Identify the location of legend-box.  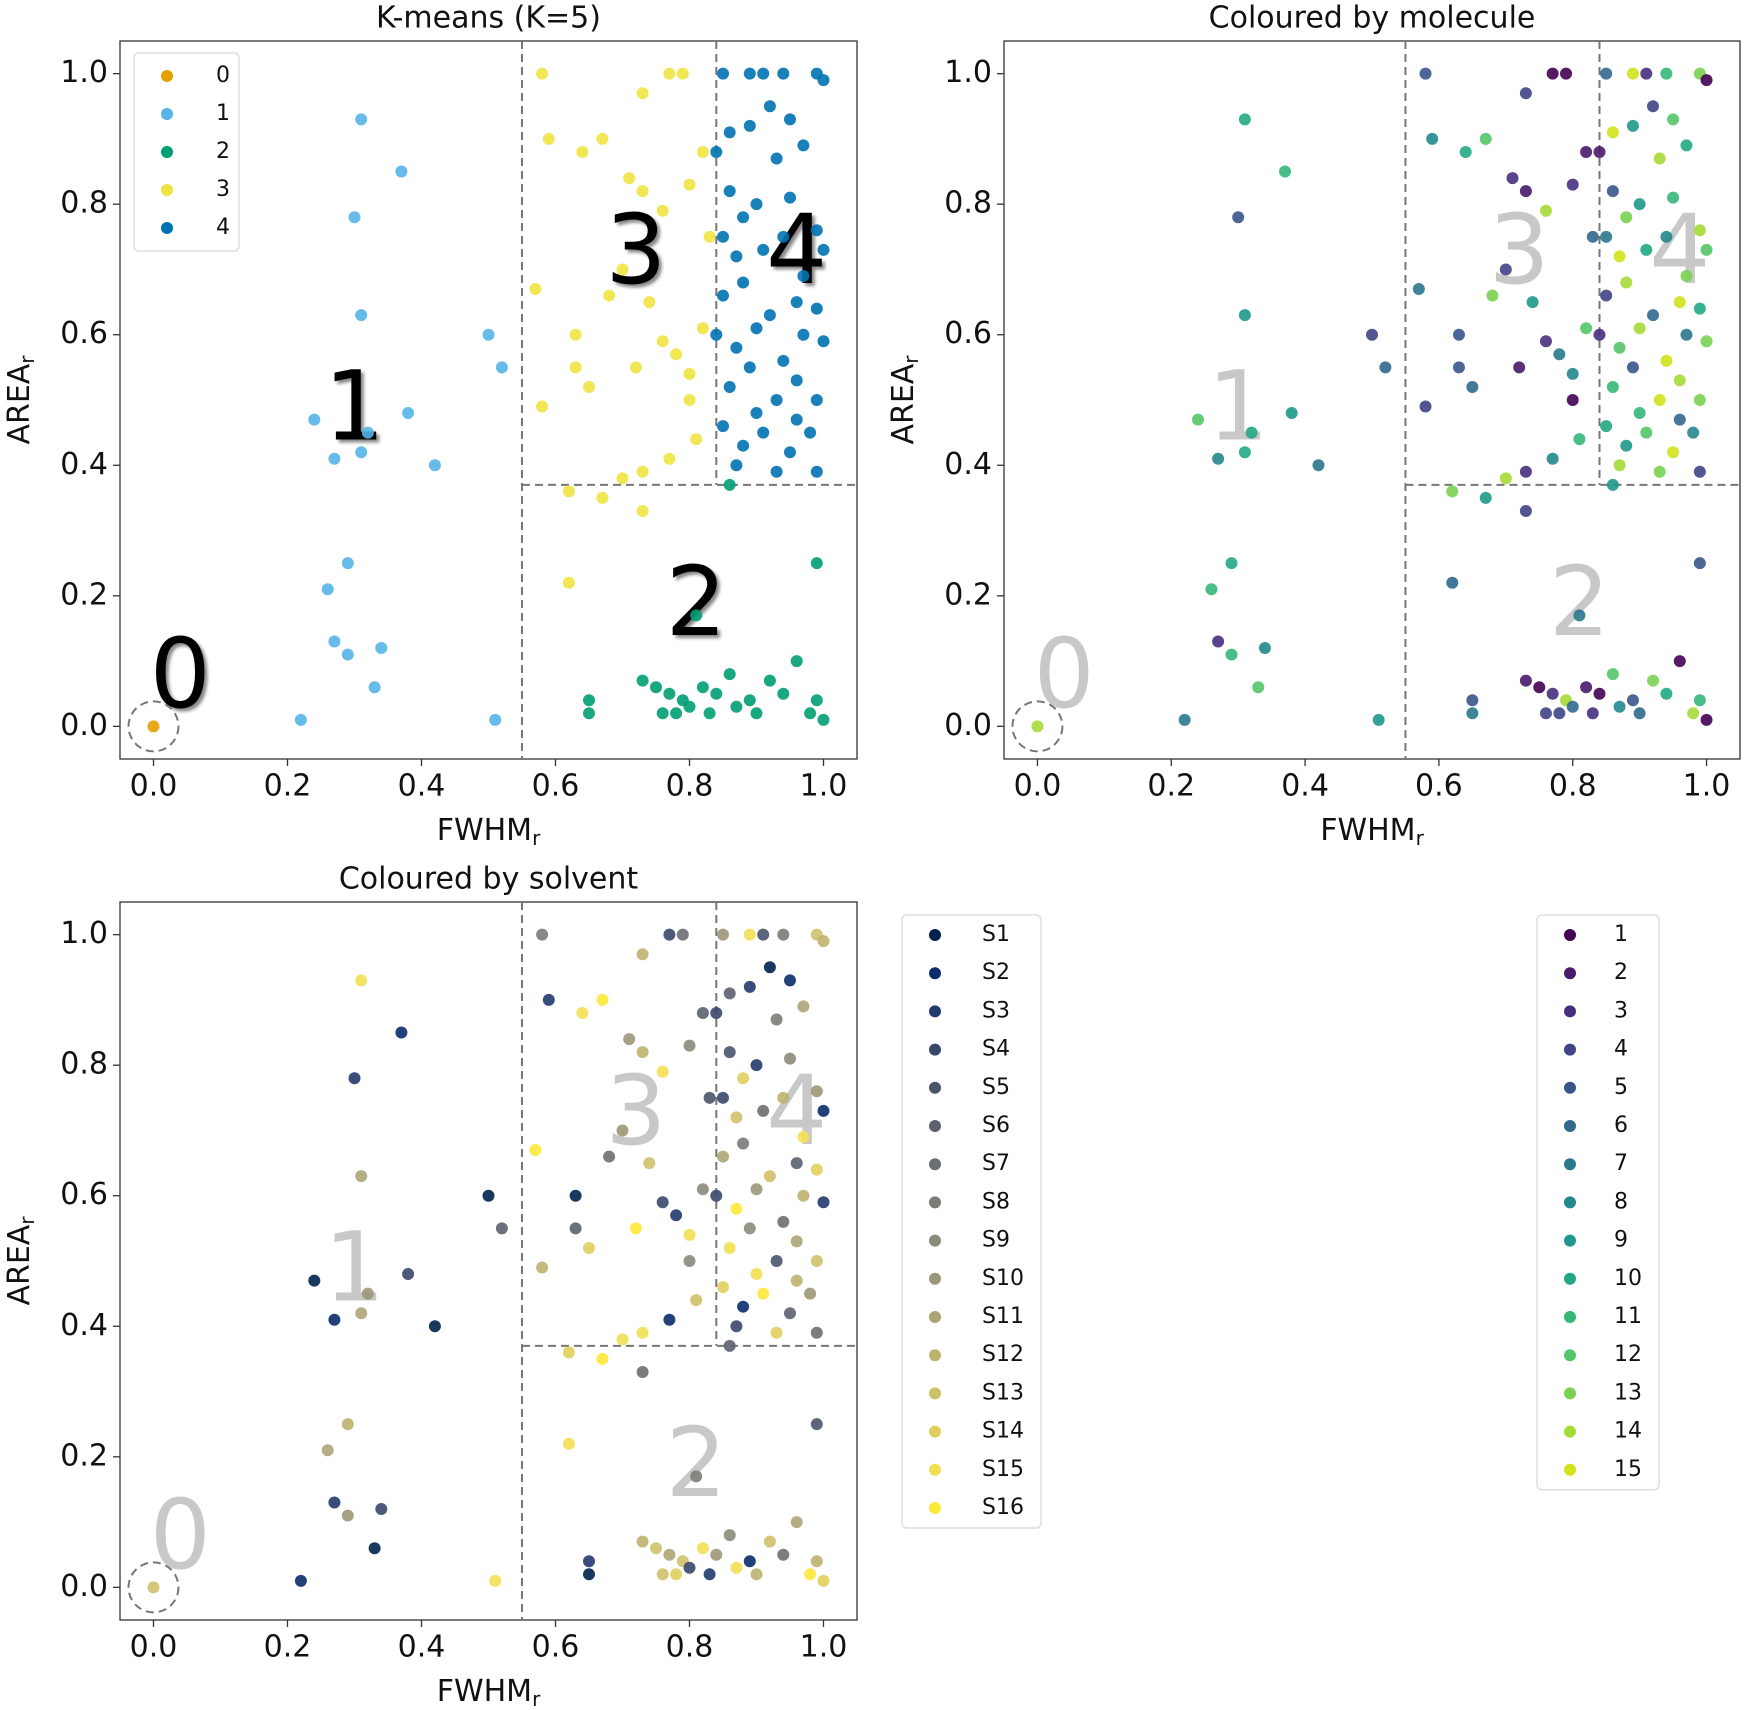
(971, 1221).